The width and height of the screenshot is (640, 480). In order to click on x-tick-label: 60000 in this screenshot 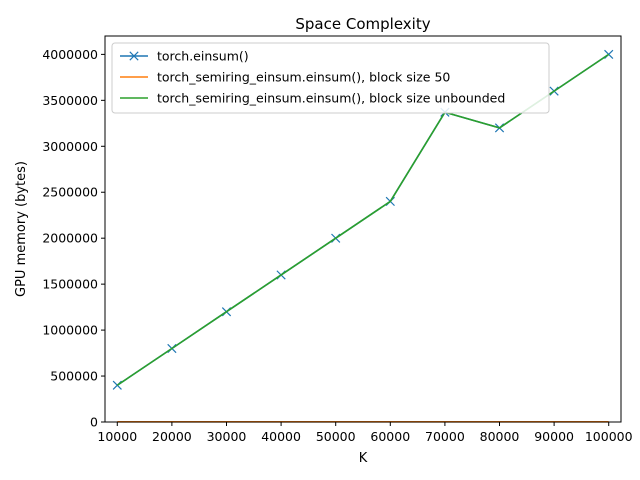, I will do `click(390, 436)`.